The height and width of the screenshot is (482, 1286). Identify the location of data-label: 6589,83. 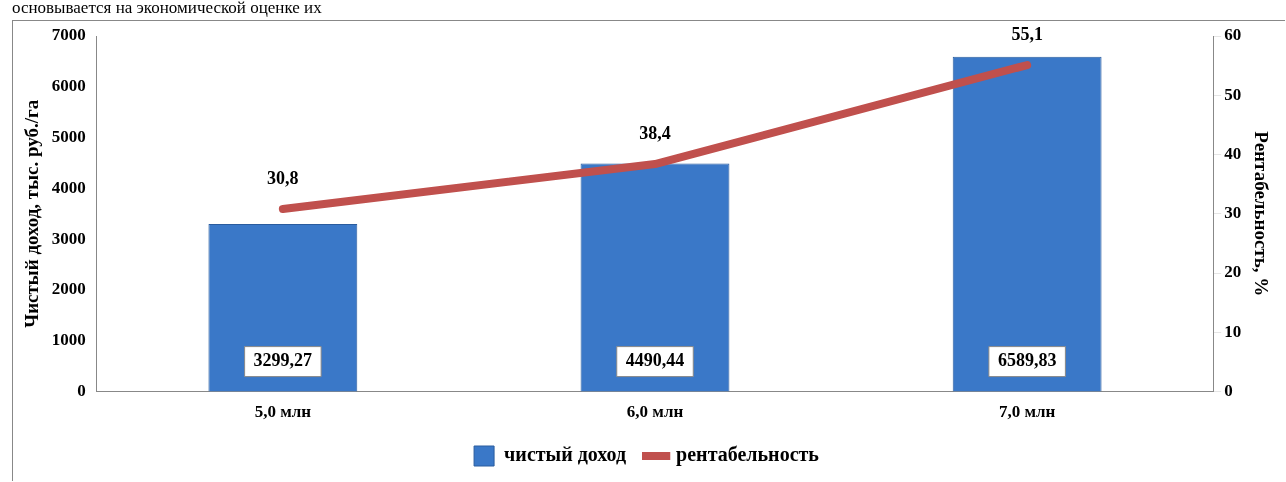
(1027, 360).